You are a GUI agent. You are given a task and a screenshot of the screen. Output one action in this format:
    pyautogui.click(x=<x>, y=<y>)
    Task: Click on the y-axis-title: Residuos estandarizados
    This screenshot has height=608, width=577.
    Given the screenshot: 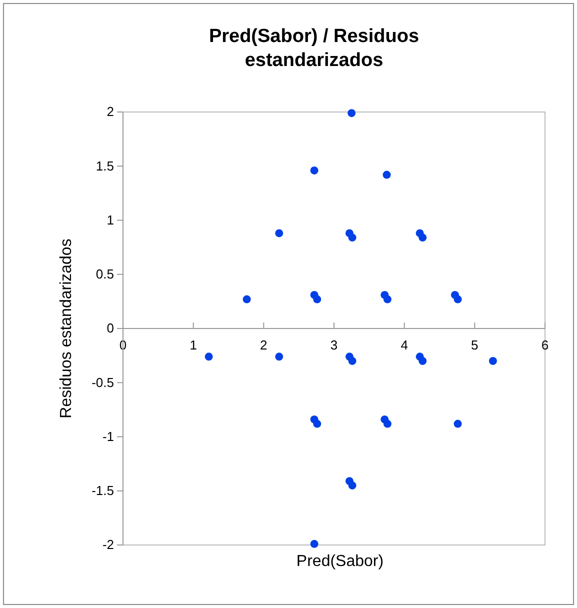 What is the action you would take?
    pyautogui.click(x=66, y=328)
    